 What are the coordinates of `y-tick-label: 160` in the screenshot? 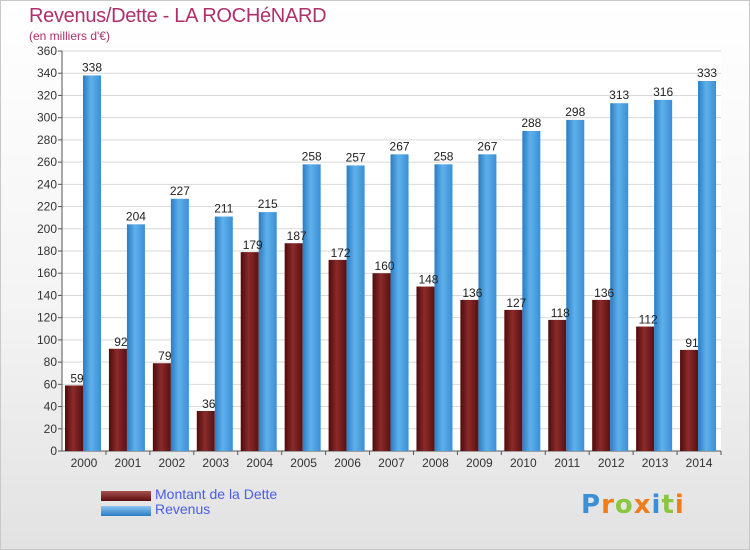 It's located at (47, 273).